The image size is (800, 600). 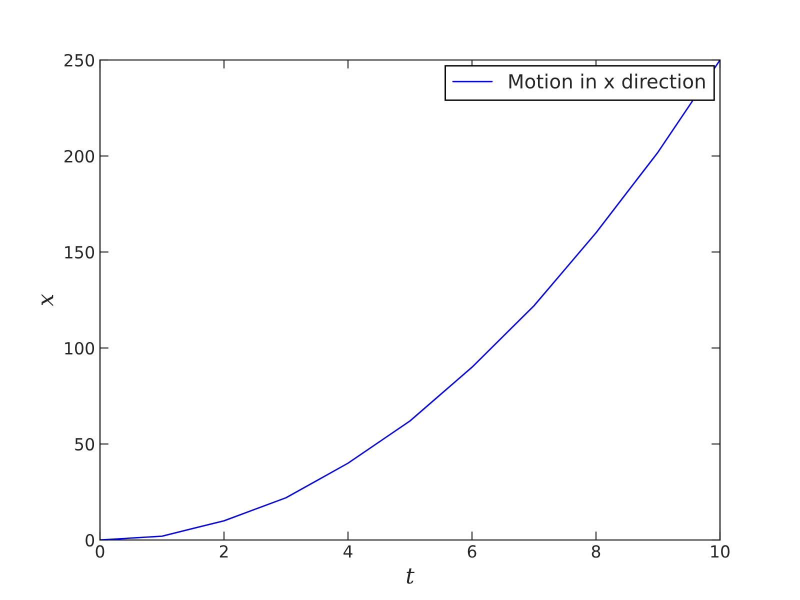 I want to click on y-tick-label: 50, so click(x=84, y=444).